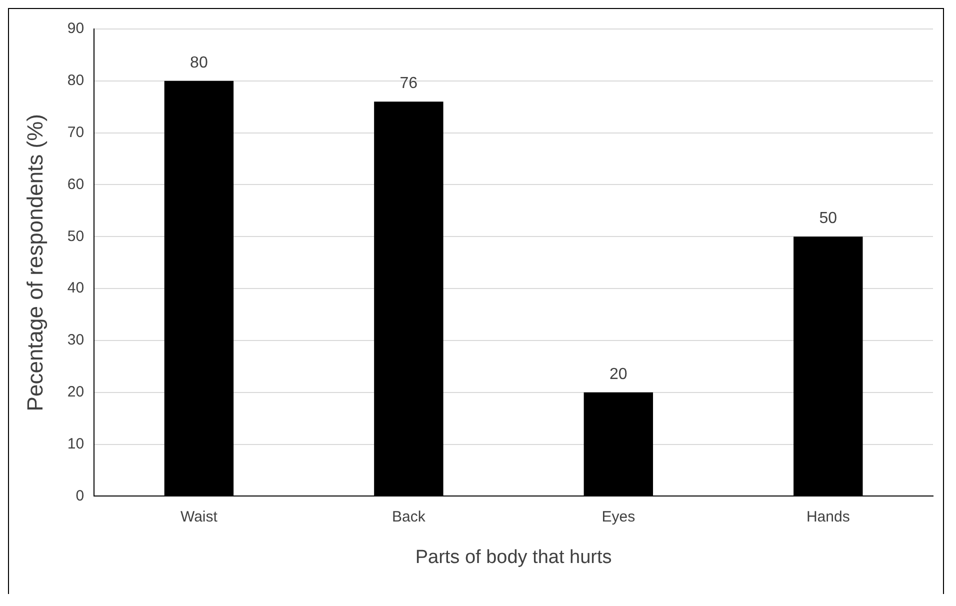  Describe the element at coordinates (199, 517) in the screenshot. I see `x-tick-label: Waist` at that location.